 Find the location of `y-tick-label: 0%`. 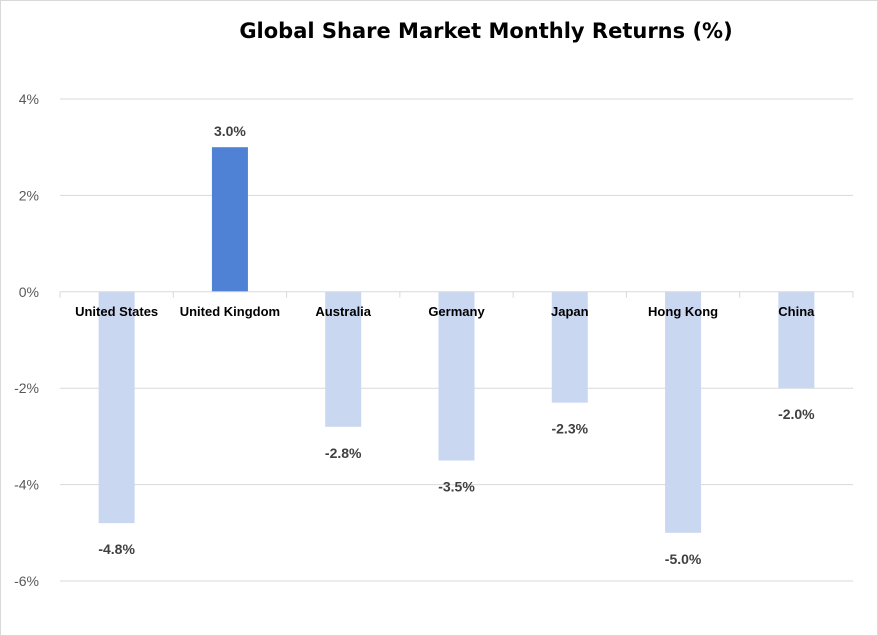

y-tick-label: 0% is located at coordinates (29, 292).